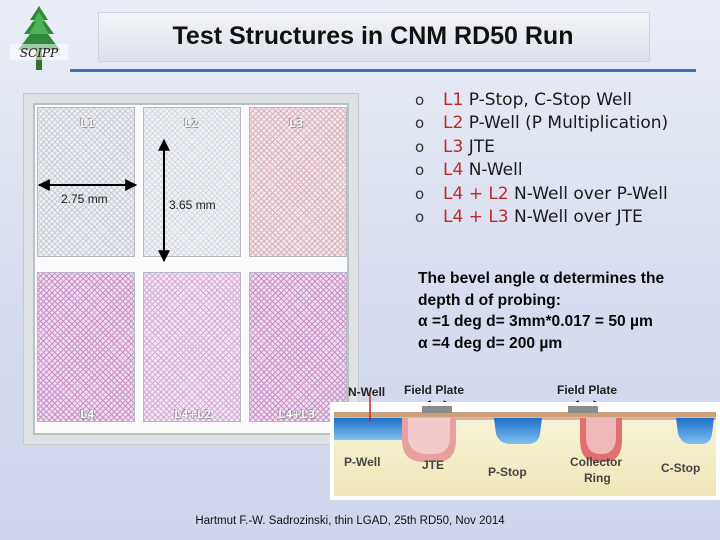 The height and width of the screenshot is (540, 720). Describe the element at coordinates (490, 343) in the screenshot. I see `bevel-line: α =4 deg d= 200 µm` at that location.